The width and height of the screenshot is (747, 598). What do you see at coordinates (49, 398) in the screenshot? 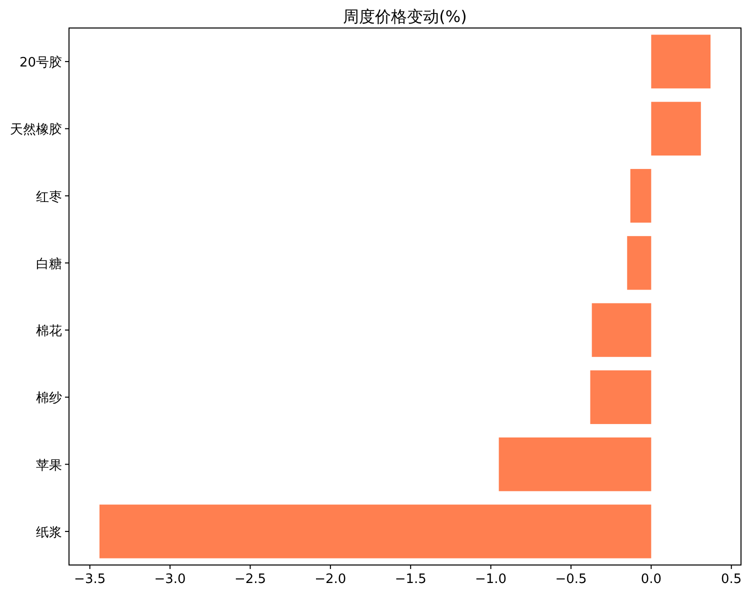
I see `y-tick-label: 棉纱` at bounding box center [49, 398].